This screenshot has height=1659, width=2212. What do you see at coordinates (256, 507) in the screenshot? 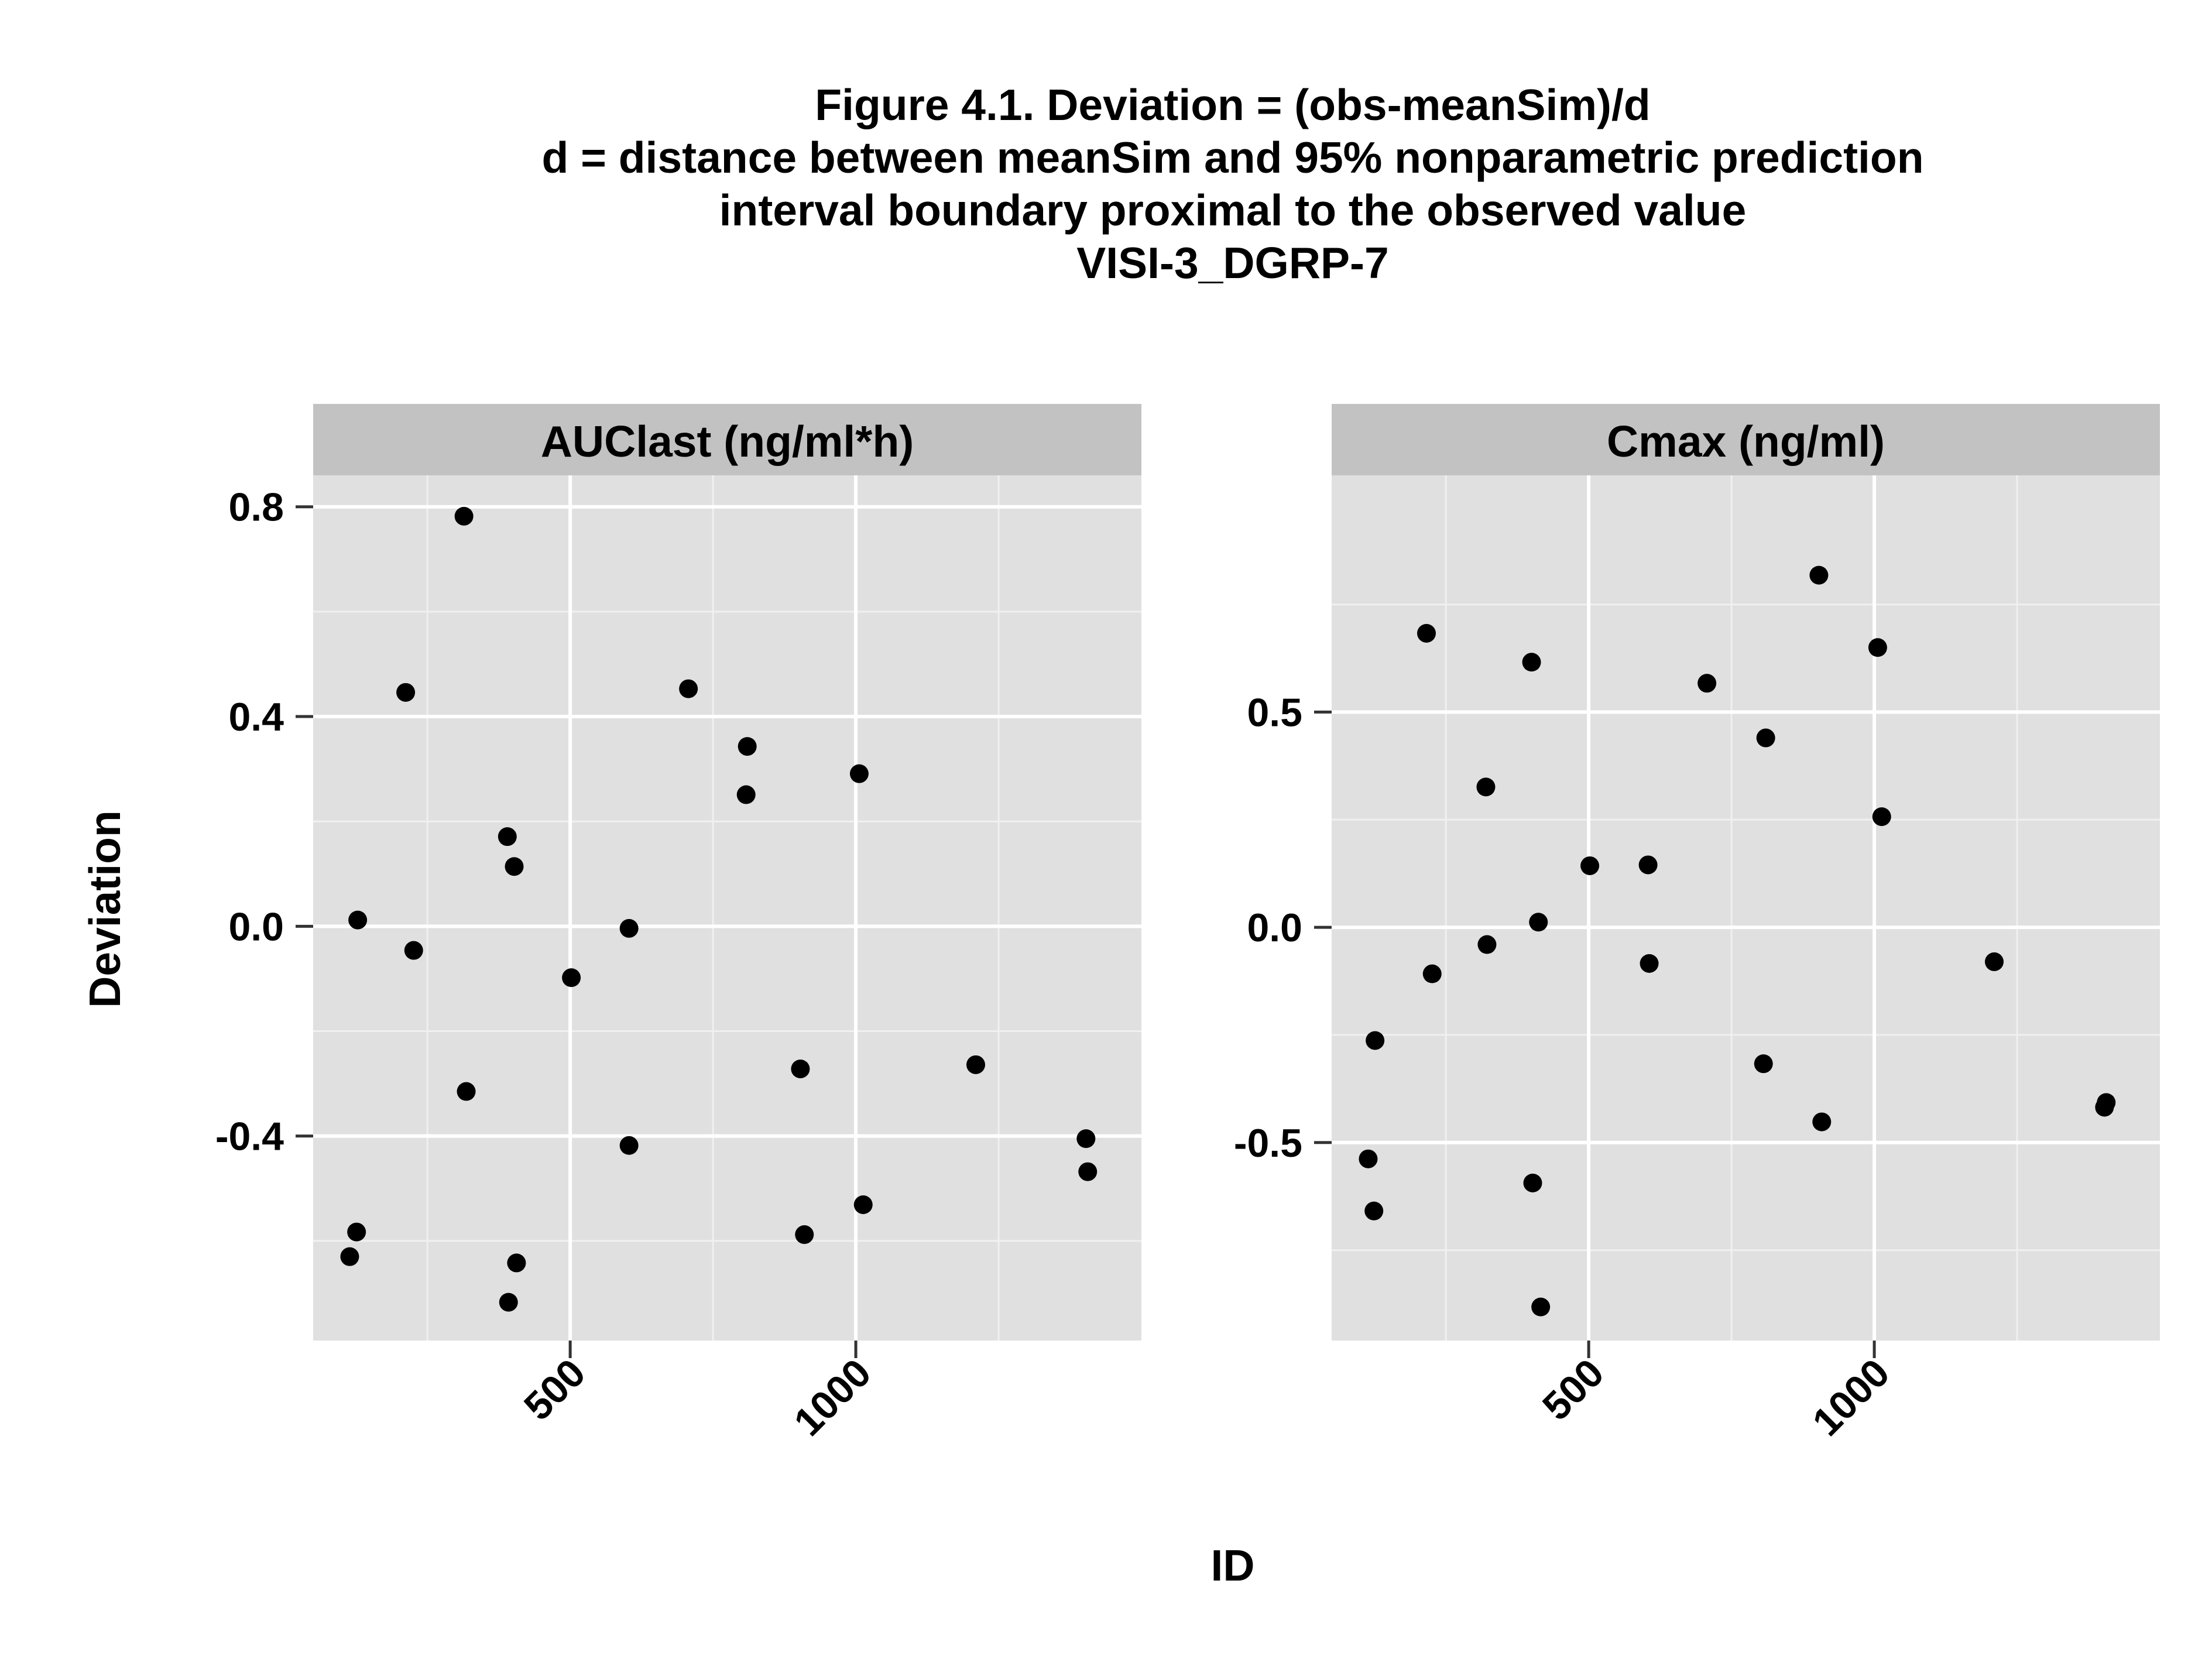
I see `y-tick-label: 0.8` at bounding box center [256, 507].